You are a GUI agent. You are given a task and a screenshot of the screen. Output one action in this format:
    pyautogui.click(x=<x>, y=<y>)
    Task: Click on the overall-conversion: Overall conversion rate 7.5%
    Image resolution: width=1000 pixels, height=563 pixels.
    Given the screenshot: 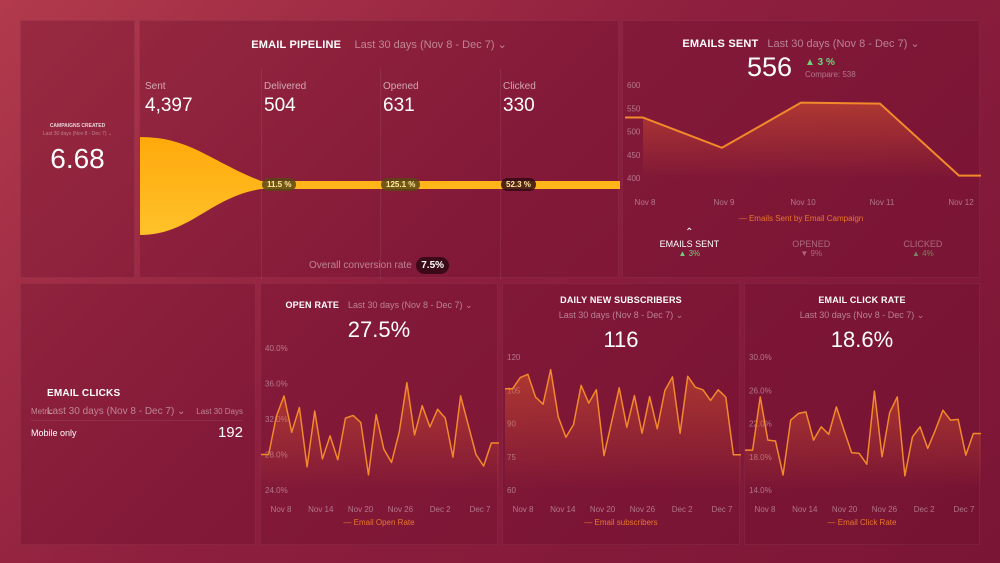 What is the action you would take?
    pyautogui.click(x=379, y=264)
    